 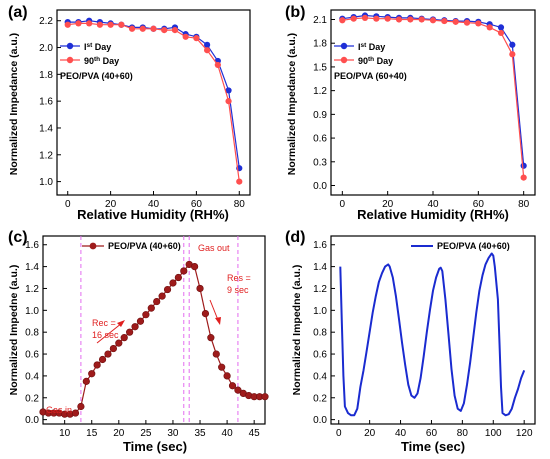 What do you see at coordinates (320, 115) in the screenshot?
I see `ytick-label: 0.9` at bounding box center [320, 115].